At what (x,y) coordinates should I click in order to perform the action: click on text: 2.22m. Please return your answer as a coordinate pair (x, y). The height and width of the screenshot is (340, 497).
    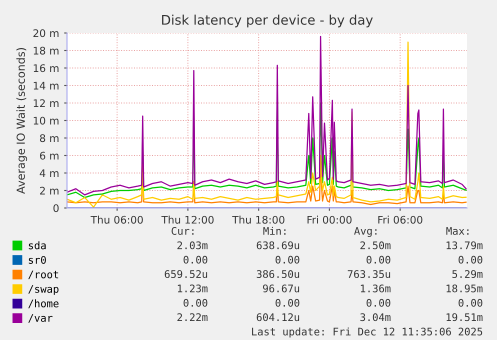
    Looking at the image, I should click on (192, 317).